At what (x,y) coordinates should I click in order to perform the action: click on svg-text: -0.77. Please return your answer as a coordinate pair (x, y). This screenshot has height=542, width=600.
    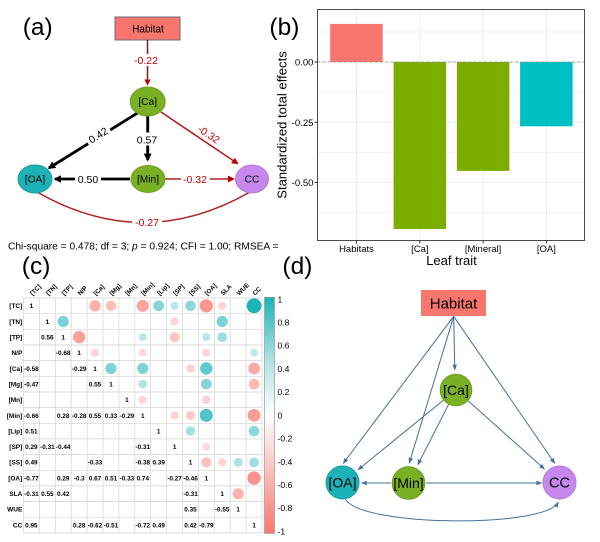
    Looking at the image, I should click on (31, 478).